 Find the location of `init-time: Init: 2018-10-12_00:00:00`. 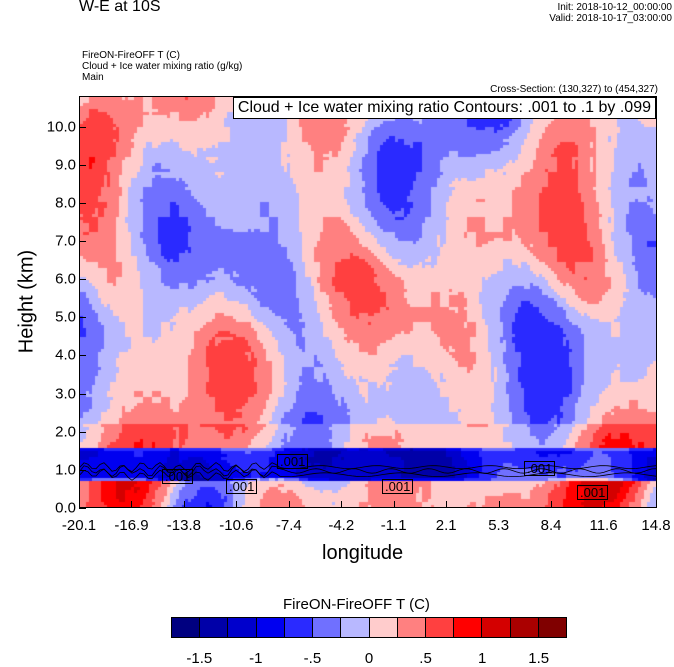

init-time: Init: 2018-10-12_00:00:00 is located at coordinates (614, 7).